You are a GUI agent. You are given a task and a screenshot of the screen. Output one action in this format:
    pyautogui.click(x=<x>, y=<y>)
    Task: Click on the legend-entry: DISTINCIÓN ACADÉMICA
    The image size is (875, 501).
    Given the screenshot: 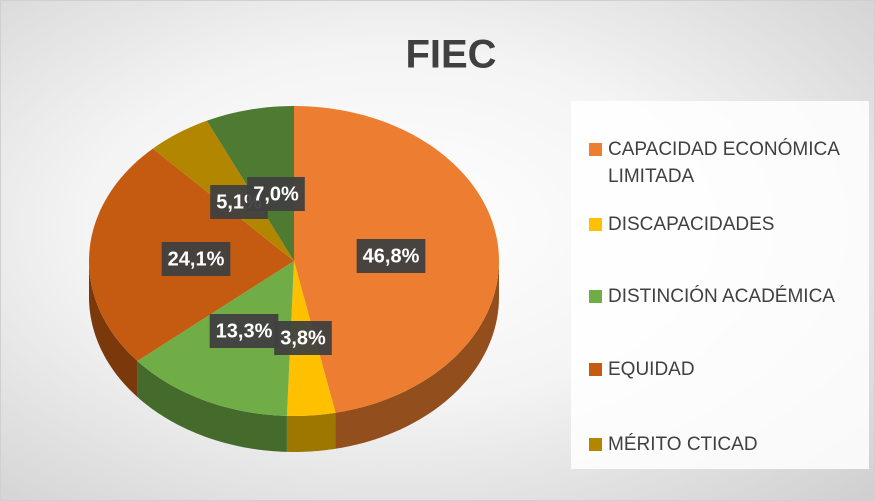 What is the action you would take?
    pyautogui.click(x=729, y=296)
    